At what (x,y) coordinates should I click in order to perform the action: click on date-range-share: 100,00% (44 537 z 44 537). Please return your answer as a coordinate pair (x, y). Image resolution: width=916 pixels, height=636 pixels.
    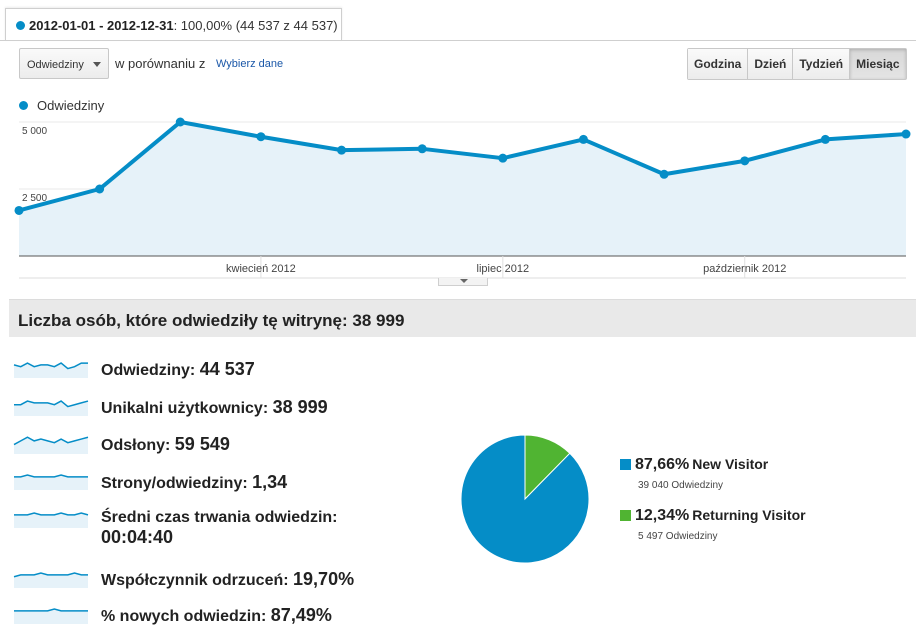
    Looking at the image, I should click on (259, 25).